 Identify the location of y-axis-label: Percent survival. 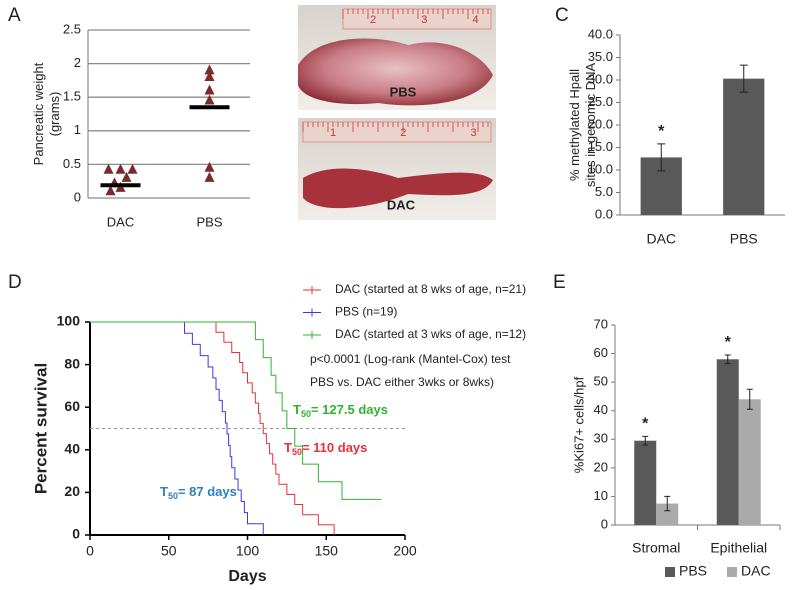
(40, 428).